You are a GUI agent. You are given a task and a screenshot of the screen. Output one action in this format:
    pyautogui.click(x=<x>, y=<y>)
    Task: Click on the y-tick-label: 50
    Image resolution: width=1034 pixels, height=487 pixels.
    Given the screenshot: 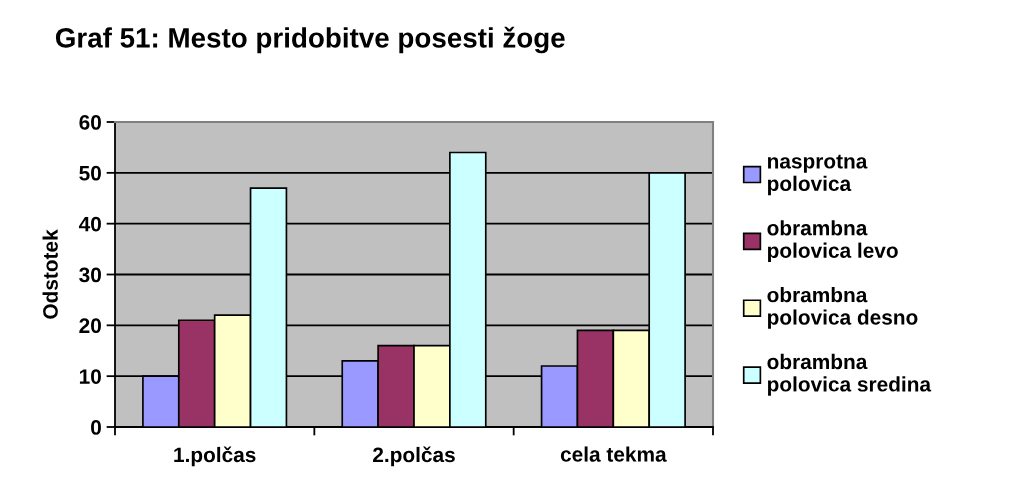 What is the action you would take?
    pyautogui.click(x=90, y=173)
    